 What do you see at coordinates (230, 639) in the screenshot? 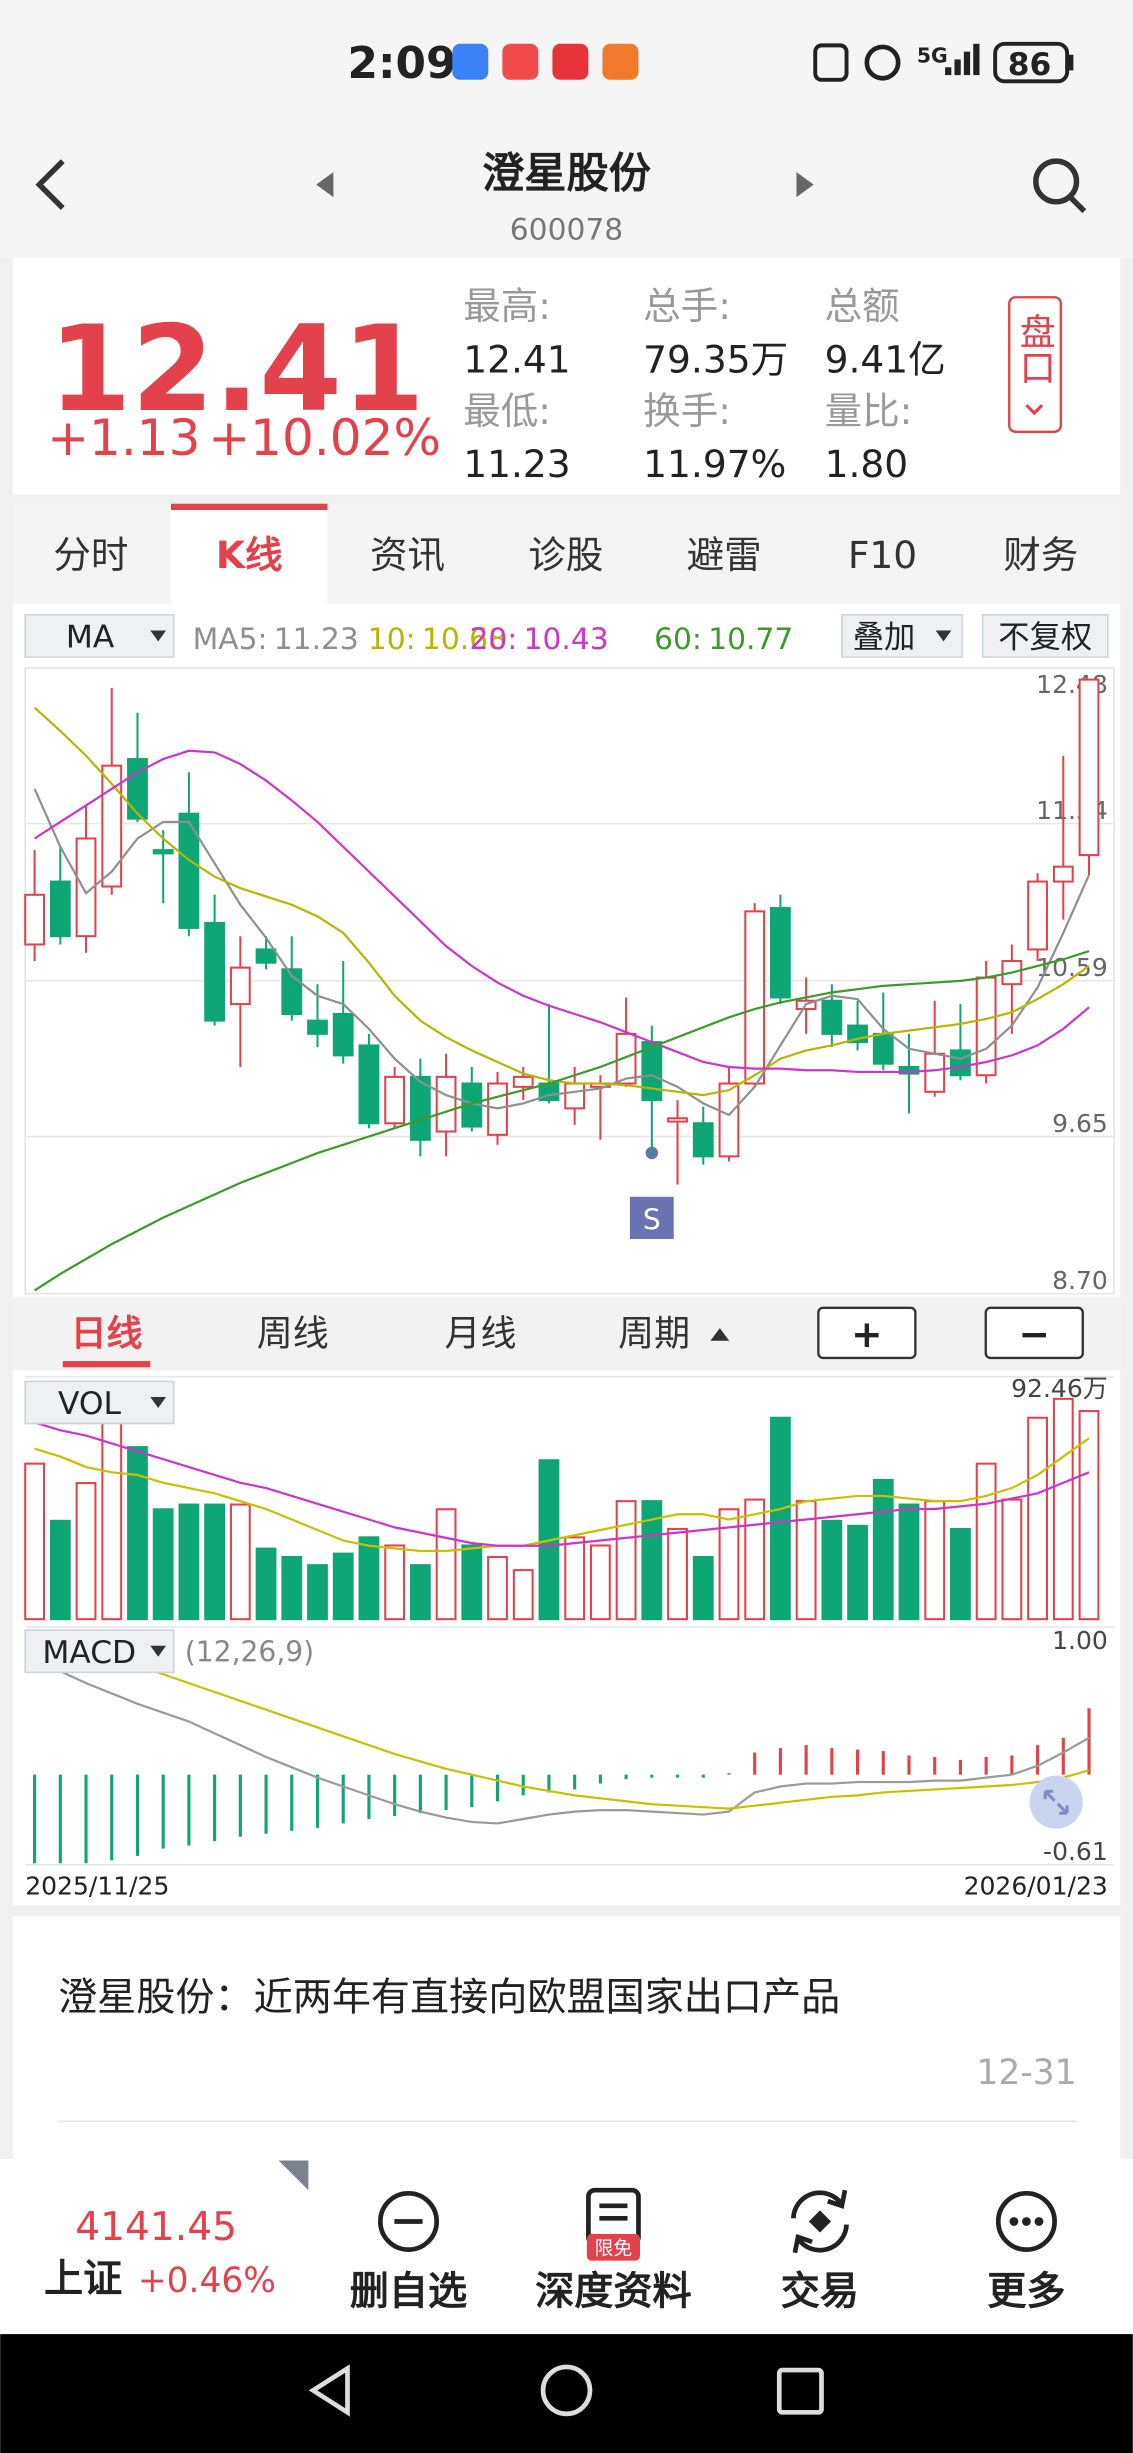
I see `ma-name: MA5:` at bounding box center [230, 639].